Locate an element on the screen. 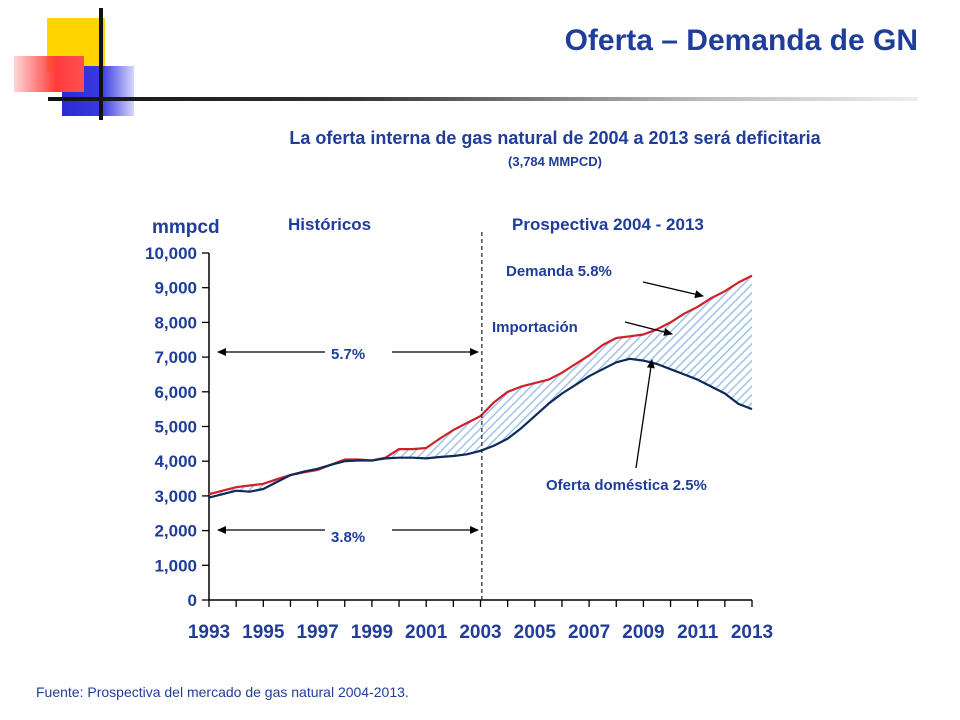 The width and height of the screenshot is (960, 720). prospective-section-label: Prospectiva 2004 - 2013 is located at coordinates (608, 224).